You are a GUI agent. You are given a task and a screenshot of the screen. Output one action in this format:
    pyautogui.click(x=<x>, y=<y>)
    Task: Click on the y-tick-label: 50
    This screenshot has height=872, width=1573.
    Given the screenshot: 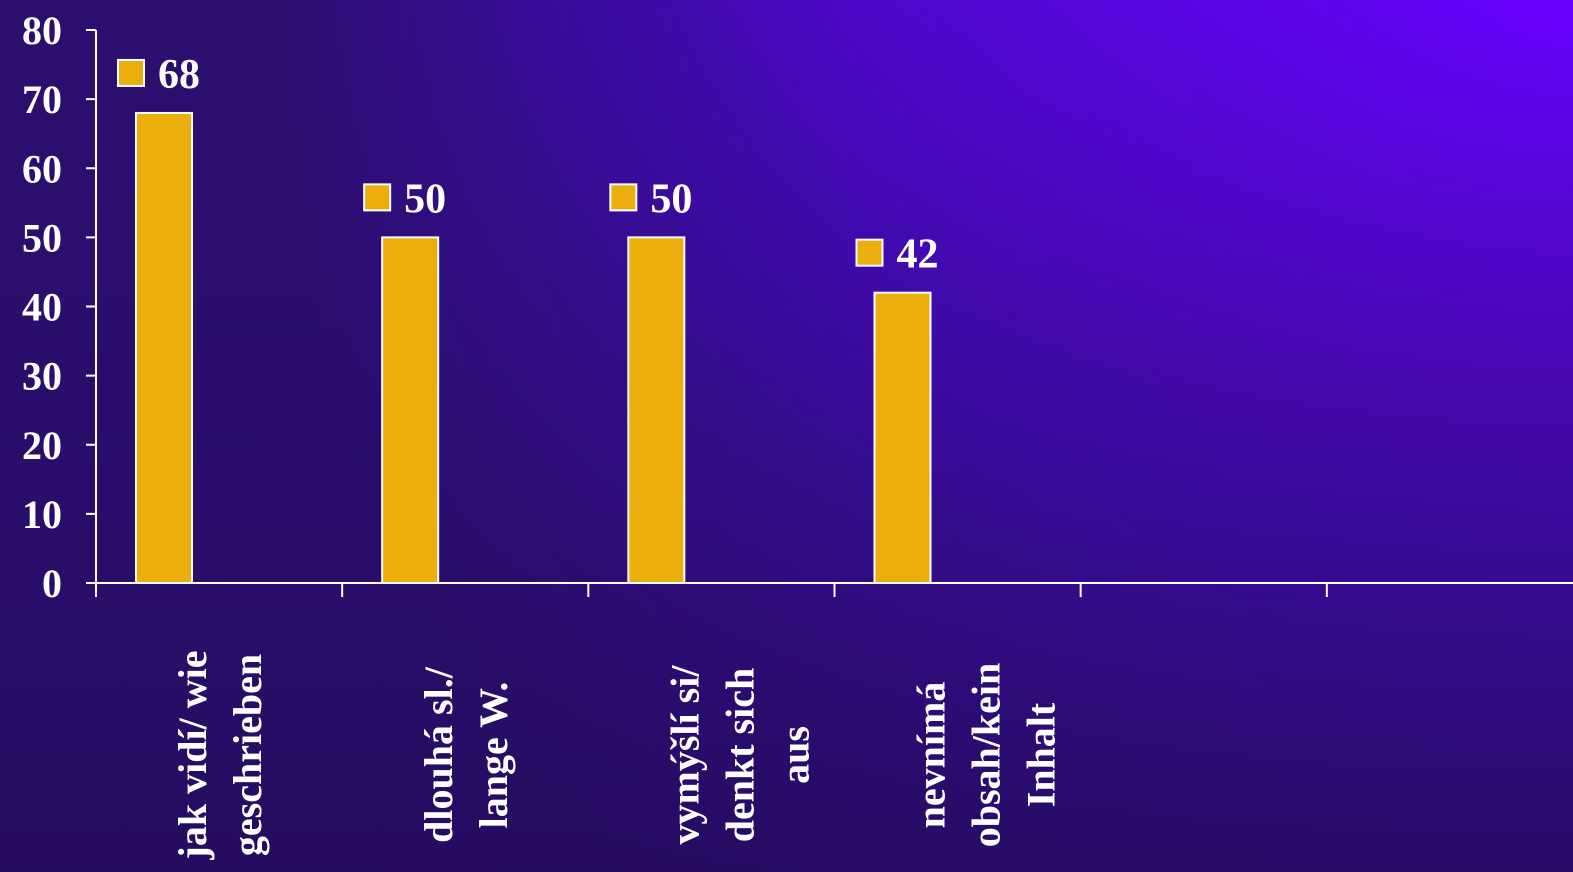 What is the action you would take?
    pyautogui.click(x=42, y=237)
    